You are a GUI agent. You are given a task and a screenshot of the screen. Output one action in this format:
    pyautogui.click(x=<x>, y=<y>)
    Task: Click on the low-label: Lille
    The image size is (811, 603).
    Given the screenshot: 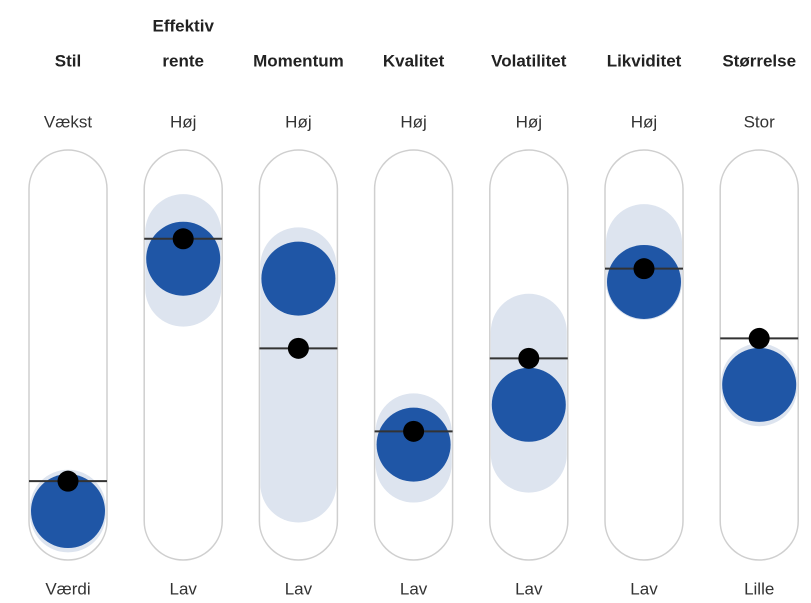 What is the action you would take?
    pyautogui.click(x=759, y=588)
    